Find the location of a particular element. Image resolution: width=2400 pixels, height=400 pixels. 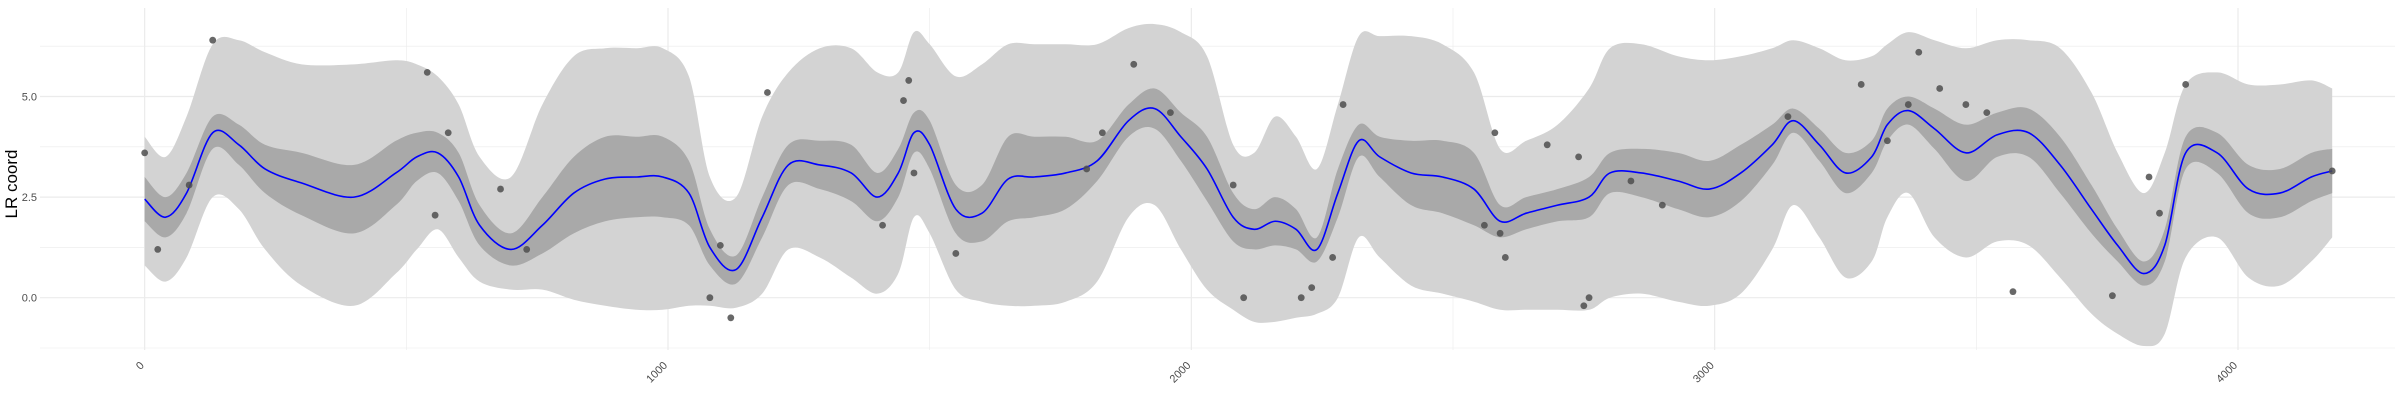

x-axis-tick-labels: 0 1000 2000 3000 4000 is located at coordinates (1187, 373).